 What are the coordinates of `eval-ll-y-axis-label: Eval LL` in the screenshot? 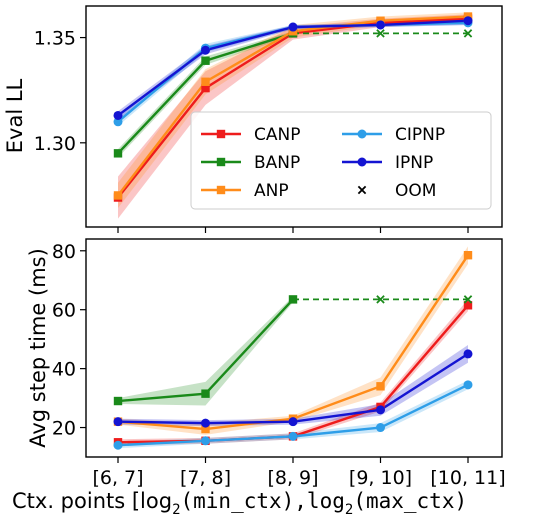 It's located at (15, 115).